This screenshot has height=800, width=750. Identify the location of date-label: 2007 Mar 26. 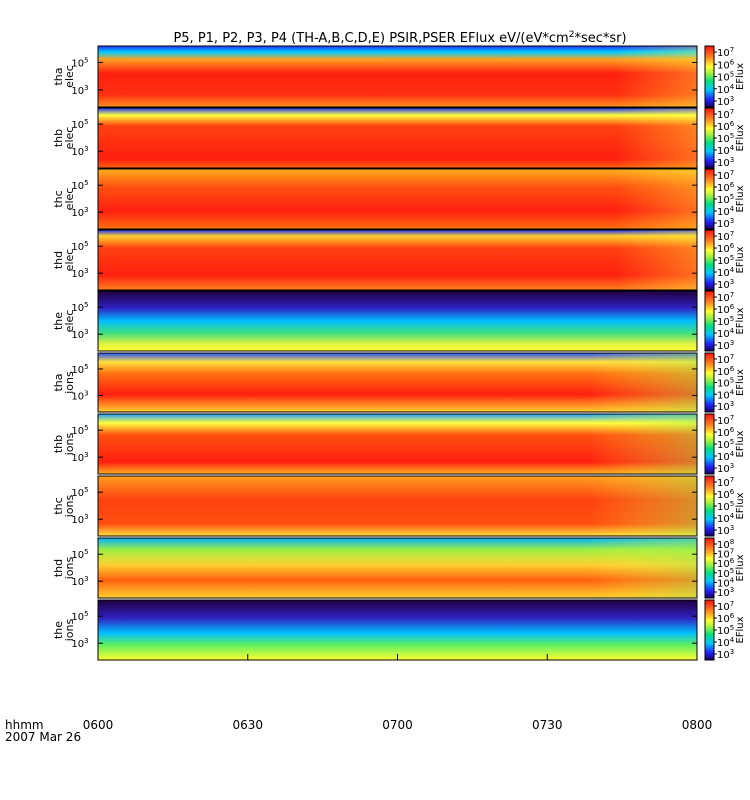
(43, 737).